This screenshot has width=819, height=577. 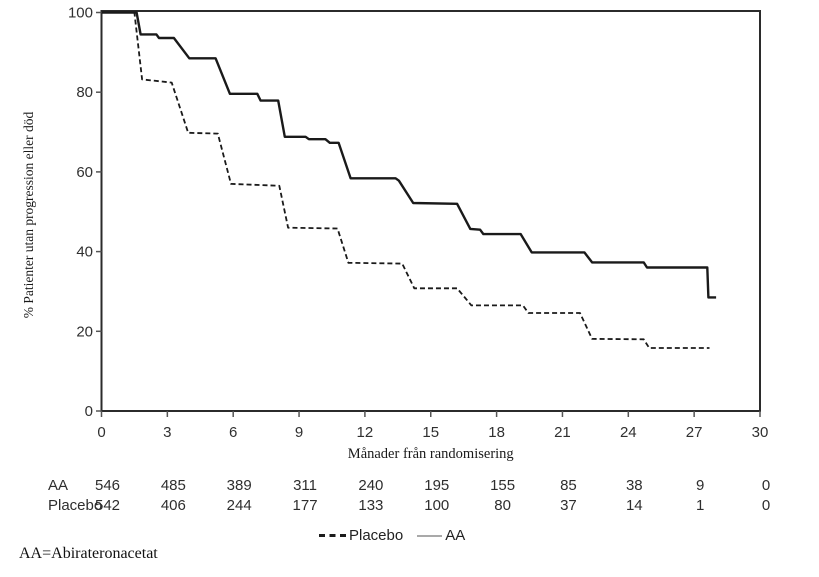 I want to click on x-axis-tick-label: 21, so click(x=562, y=432).